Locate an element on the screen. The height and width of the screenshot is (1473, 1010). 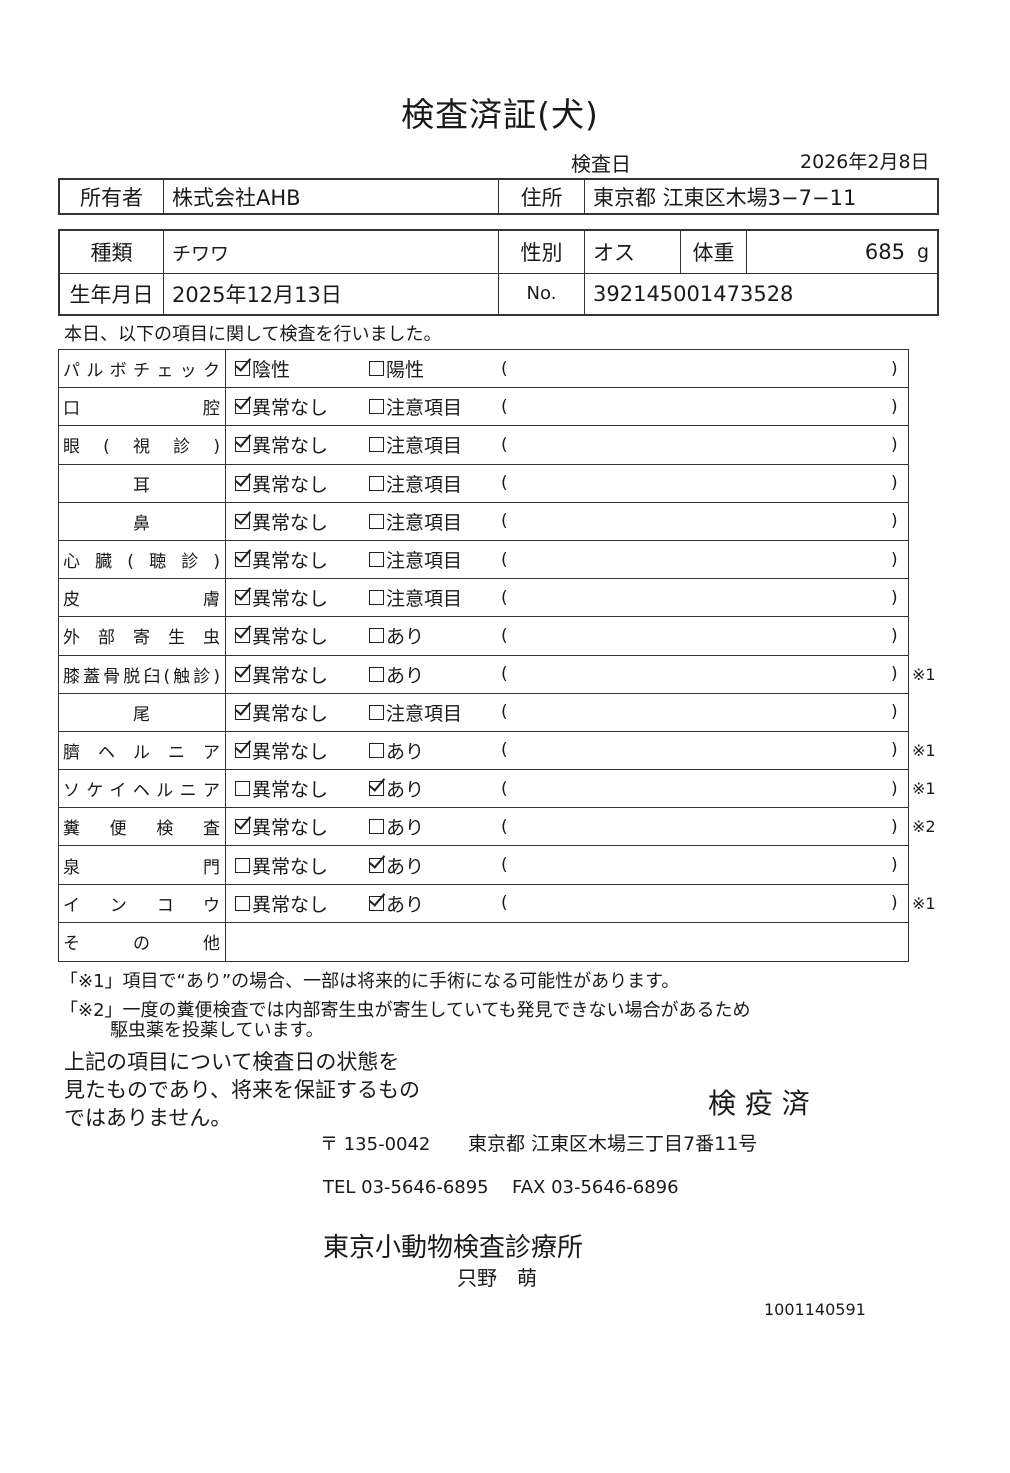
check-item-label-text: 臍ヘルニア is located at coordinates (142, 752).